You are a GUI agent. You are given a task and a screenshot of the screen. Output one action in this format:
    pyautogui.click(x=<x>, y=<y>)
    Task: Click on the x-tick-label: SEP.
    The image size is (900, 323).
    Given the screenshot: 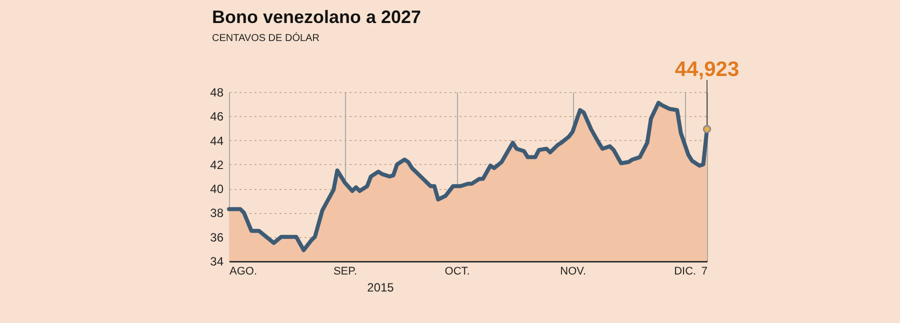 What is the action you would take?
    pyautogui.click(x=345, y=272)
    